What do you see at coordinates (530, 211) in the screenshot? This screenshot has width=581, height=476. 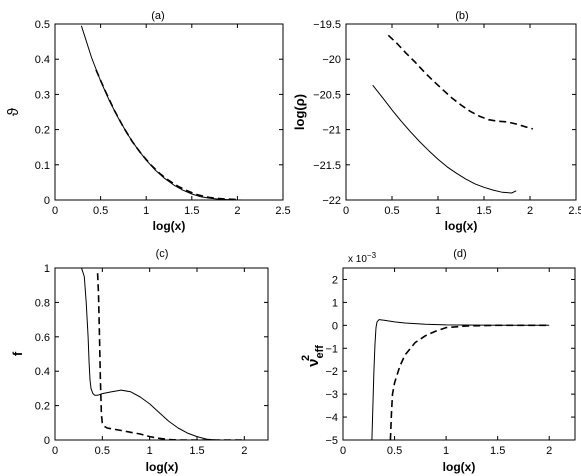 I see `panel-b-xtick-label: 2` at bounding box center [530, 211].